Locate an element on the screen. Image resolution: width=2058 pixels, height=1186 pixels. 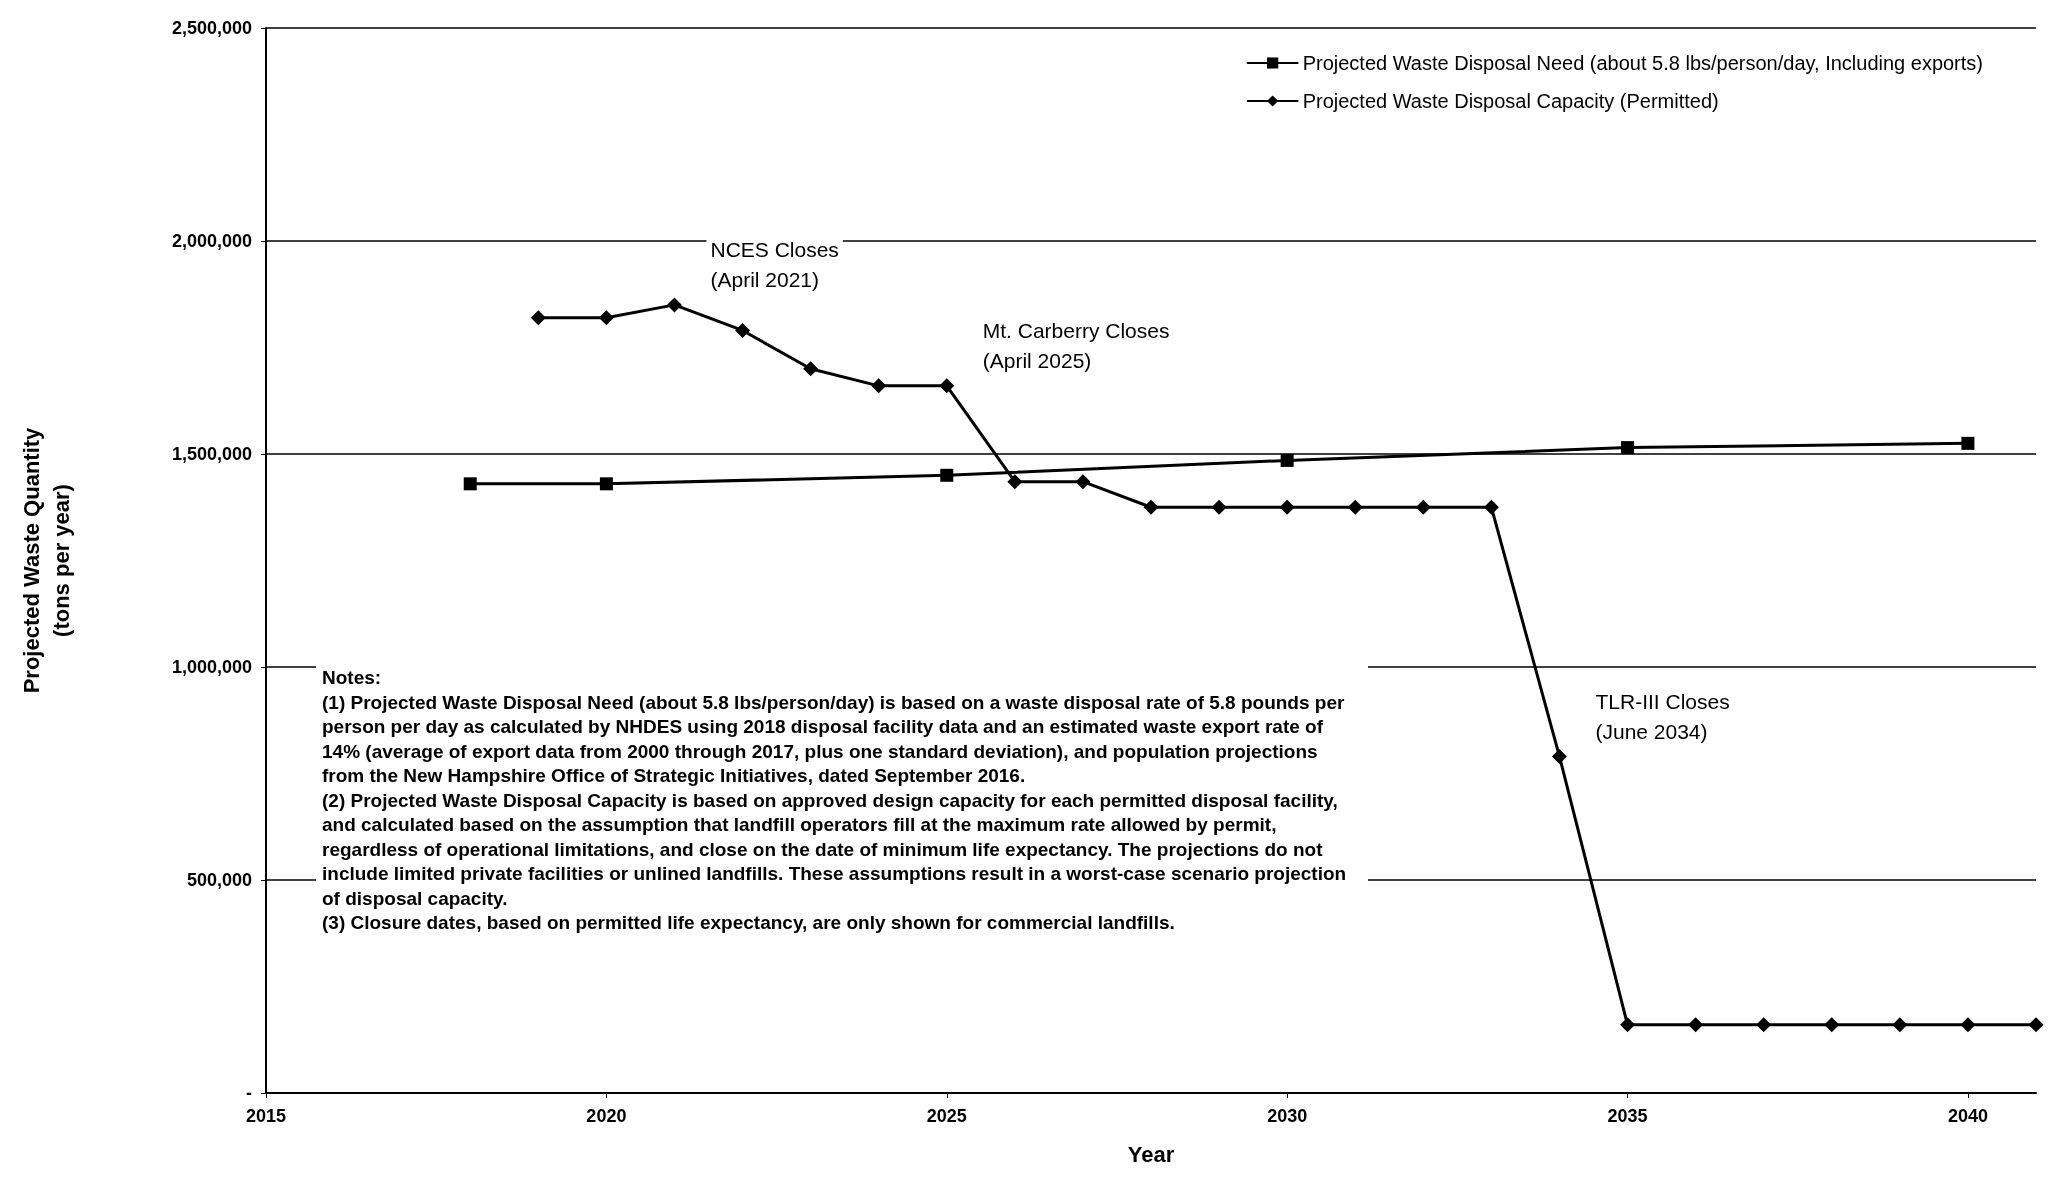
x-tick-label: 2035 is located at coordinates (1627, 1116).